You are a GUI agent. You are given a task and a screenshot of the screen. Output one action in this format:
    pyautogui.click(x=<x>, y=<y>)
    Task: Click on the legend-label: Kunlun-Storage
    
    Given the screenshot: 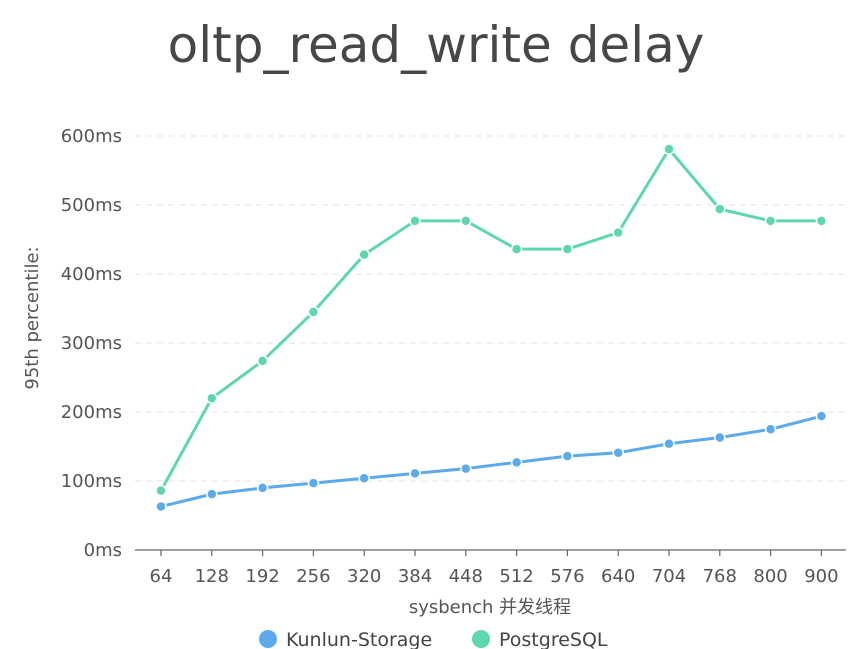 What is the action you would take?
    pyautogui.click(x=359, y=639)
    